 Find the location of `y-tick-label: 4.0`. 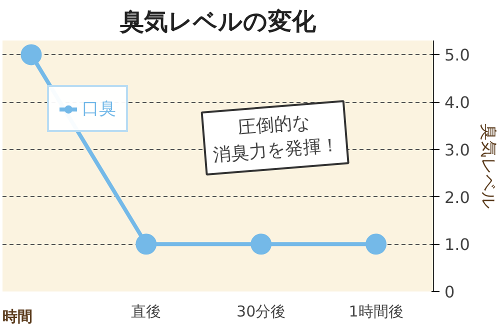

y-tick-label: 4.0 is located at coordinates (457, 102).